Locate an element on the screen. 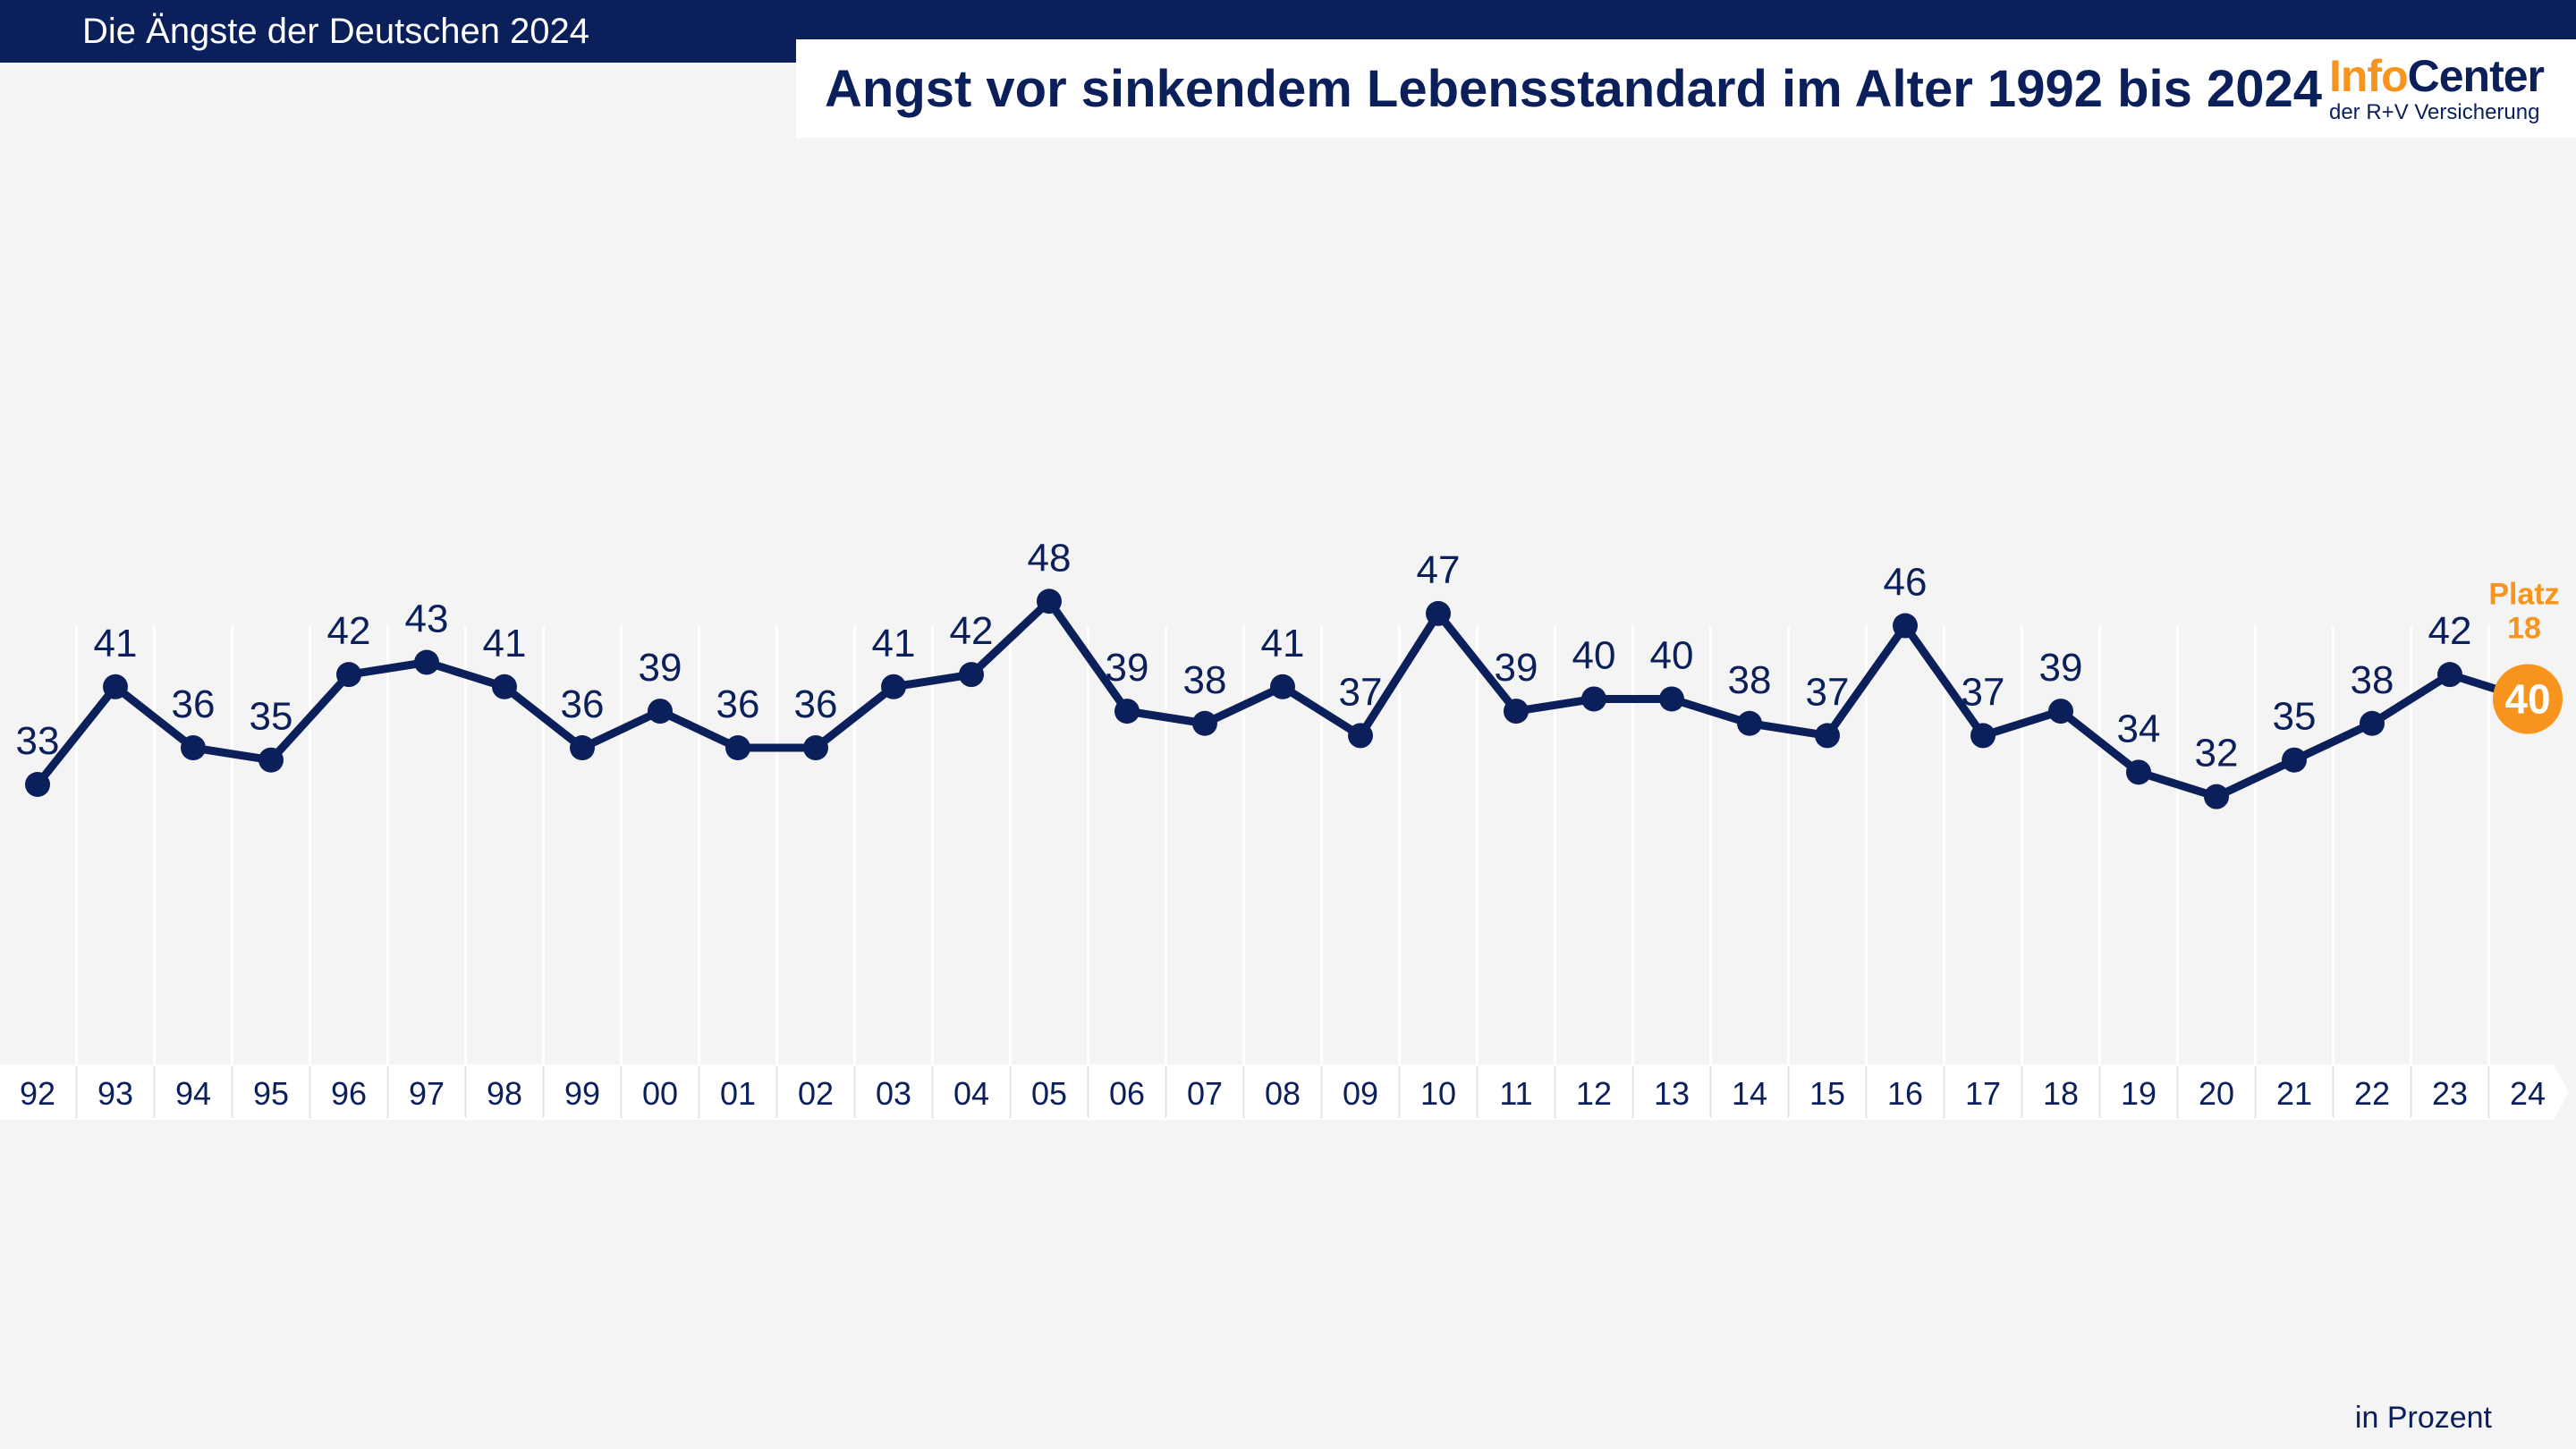 The width and height of the screenshot is (2576, 1449). data-label: 47 is located at coordinates (1439, 570).